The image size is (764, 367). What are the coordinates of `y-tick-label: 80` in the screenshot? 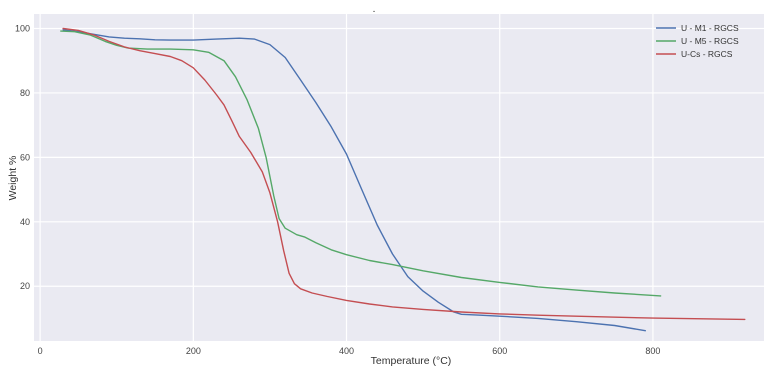 It's located at (25, 93).